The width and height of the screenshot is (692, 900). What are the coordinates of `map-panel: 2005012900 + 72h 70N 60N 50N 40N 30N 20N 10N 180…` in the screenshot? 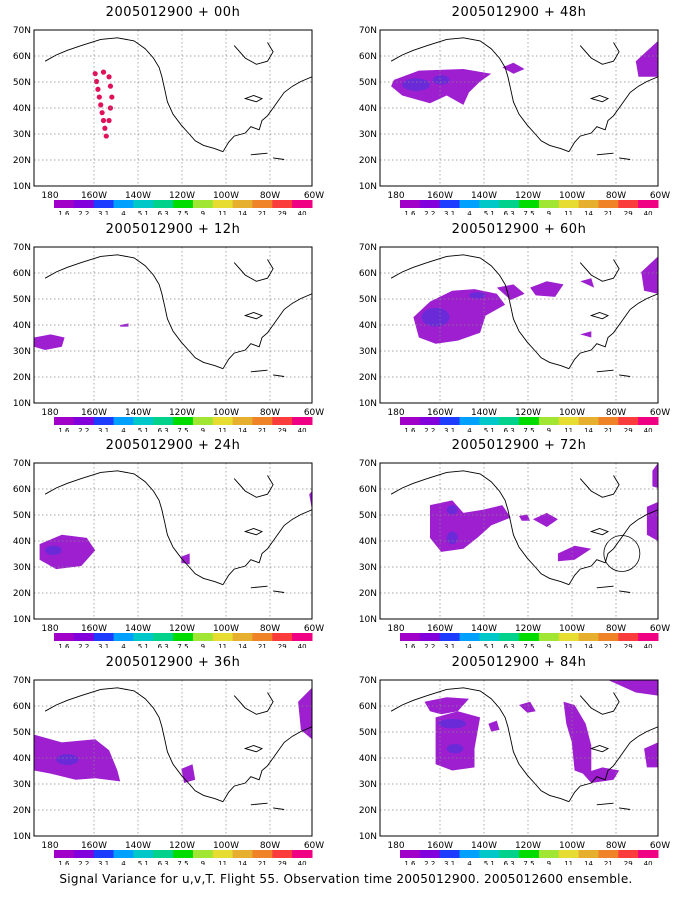 It's located at (519, 543).